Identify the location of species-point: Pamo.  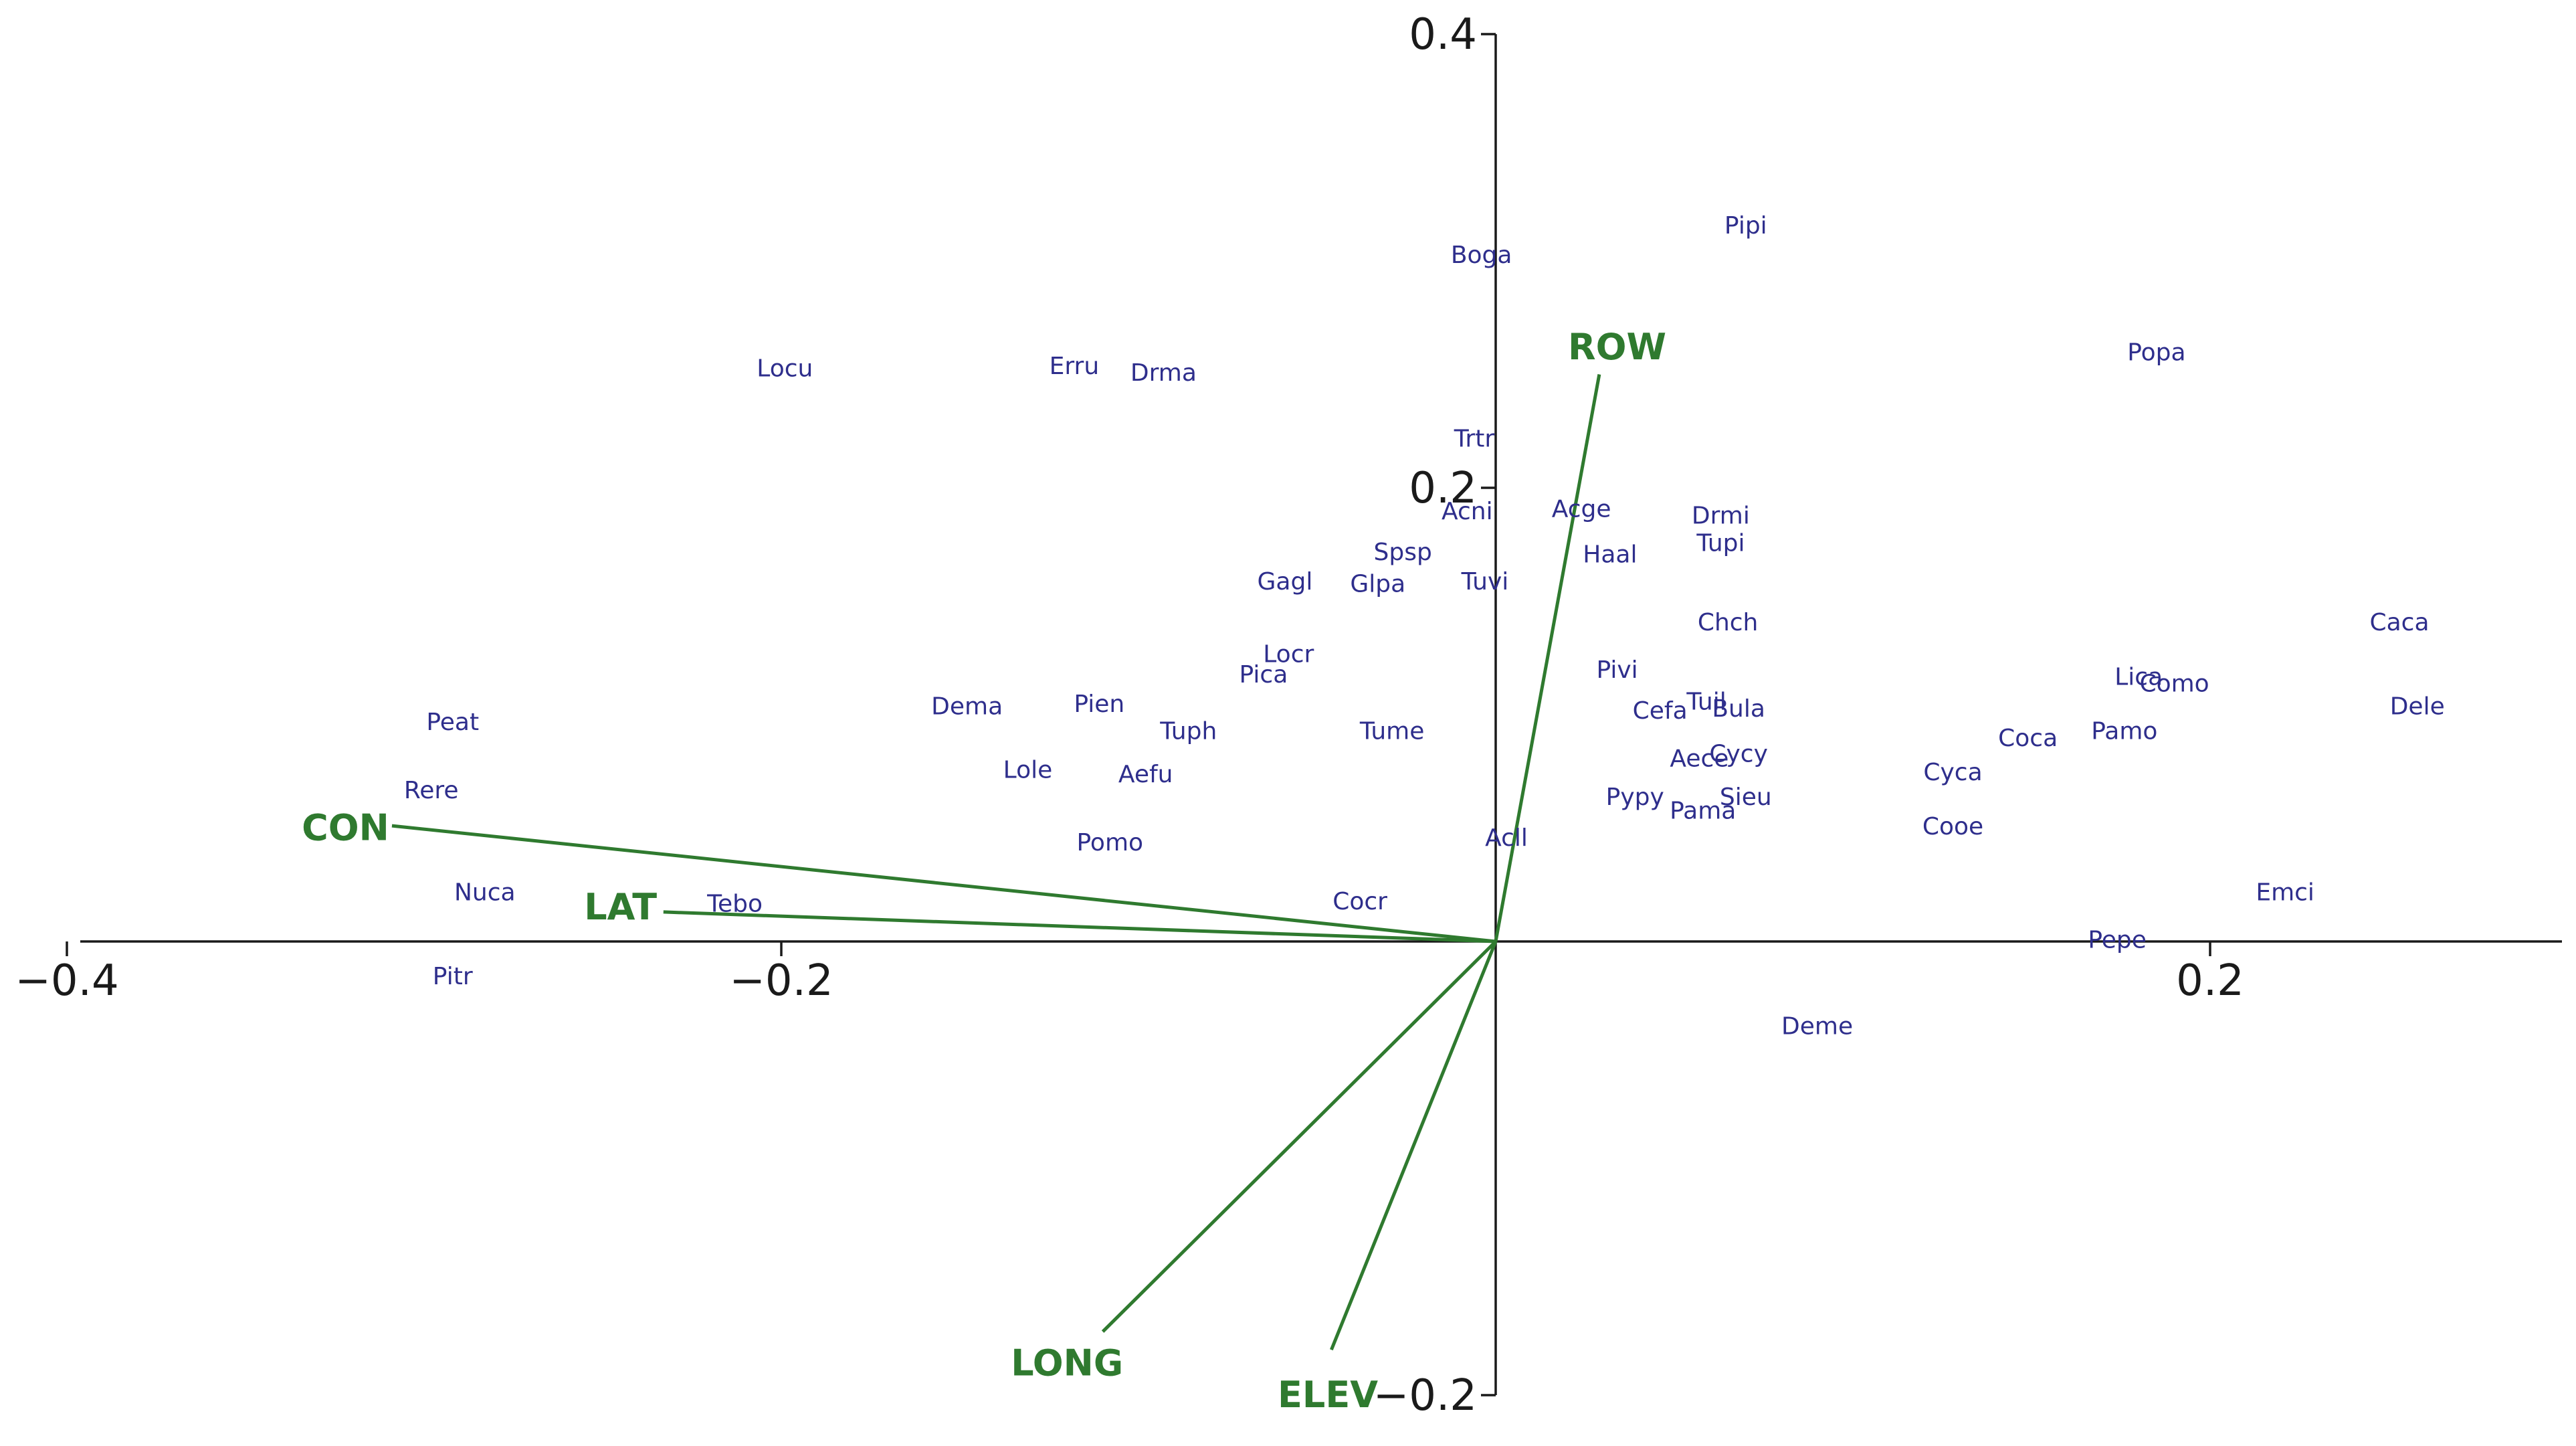
(2124, 731).